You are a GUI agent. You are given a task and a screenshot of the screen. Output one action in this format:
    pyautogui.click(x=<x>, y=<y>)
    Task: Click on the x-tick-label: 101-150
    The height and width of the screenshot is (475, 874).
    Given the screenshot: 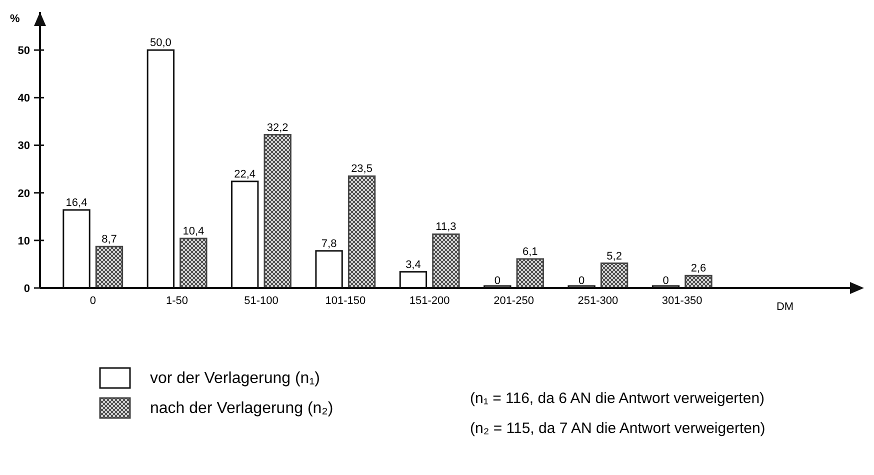 What is the action you would take?
    pyautogui.click(x=345, y=301)
    